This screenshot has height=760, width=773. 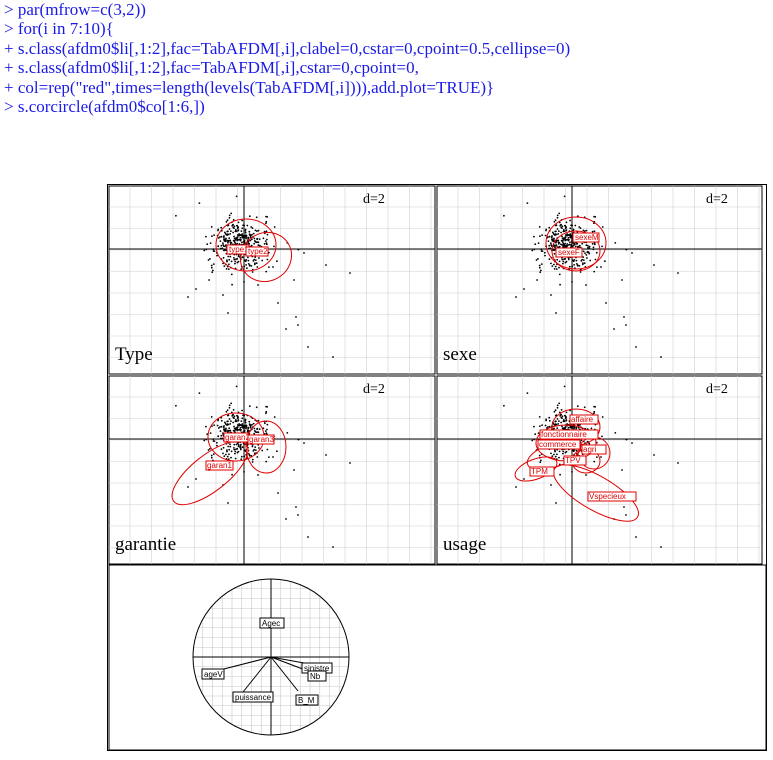 I want to click on panel-title: garantie, so click(x=145, y=544).